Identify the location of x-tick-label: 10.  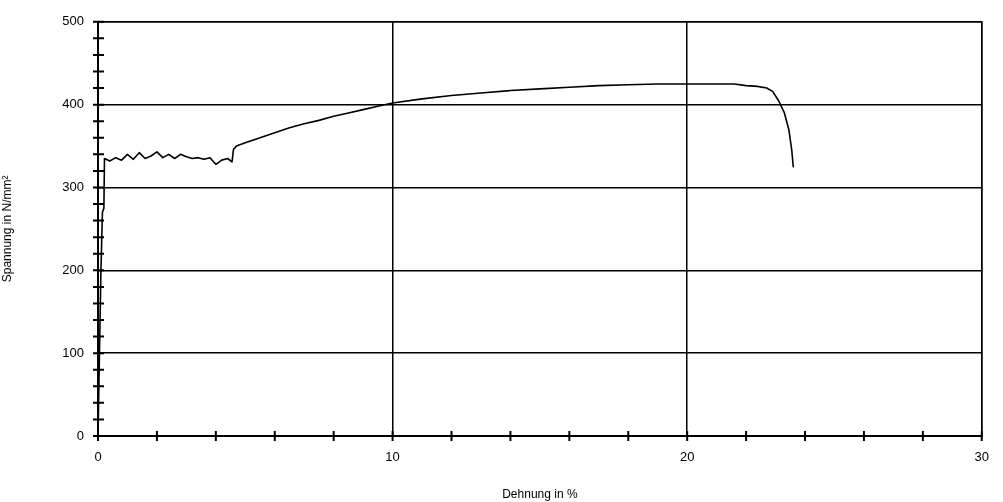
(392, 457).